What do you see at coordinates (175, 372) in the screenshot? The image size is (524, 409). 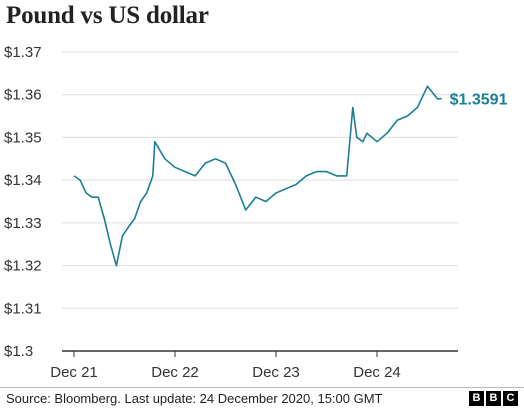 I see `x-tick-label: Dec 22` at bounding box center [175, 372].